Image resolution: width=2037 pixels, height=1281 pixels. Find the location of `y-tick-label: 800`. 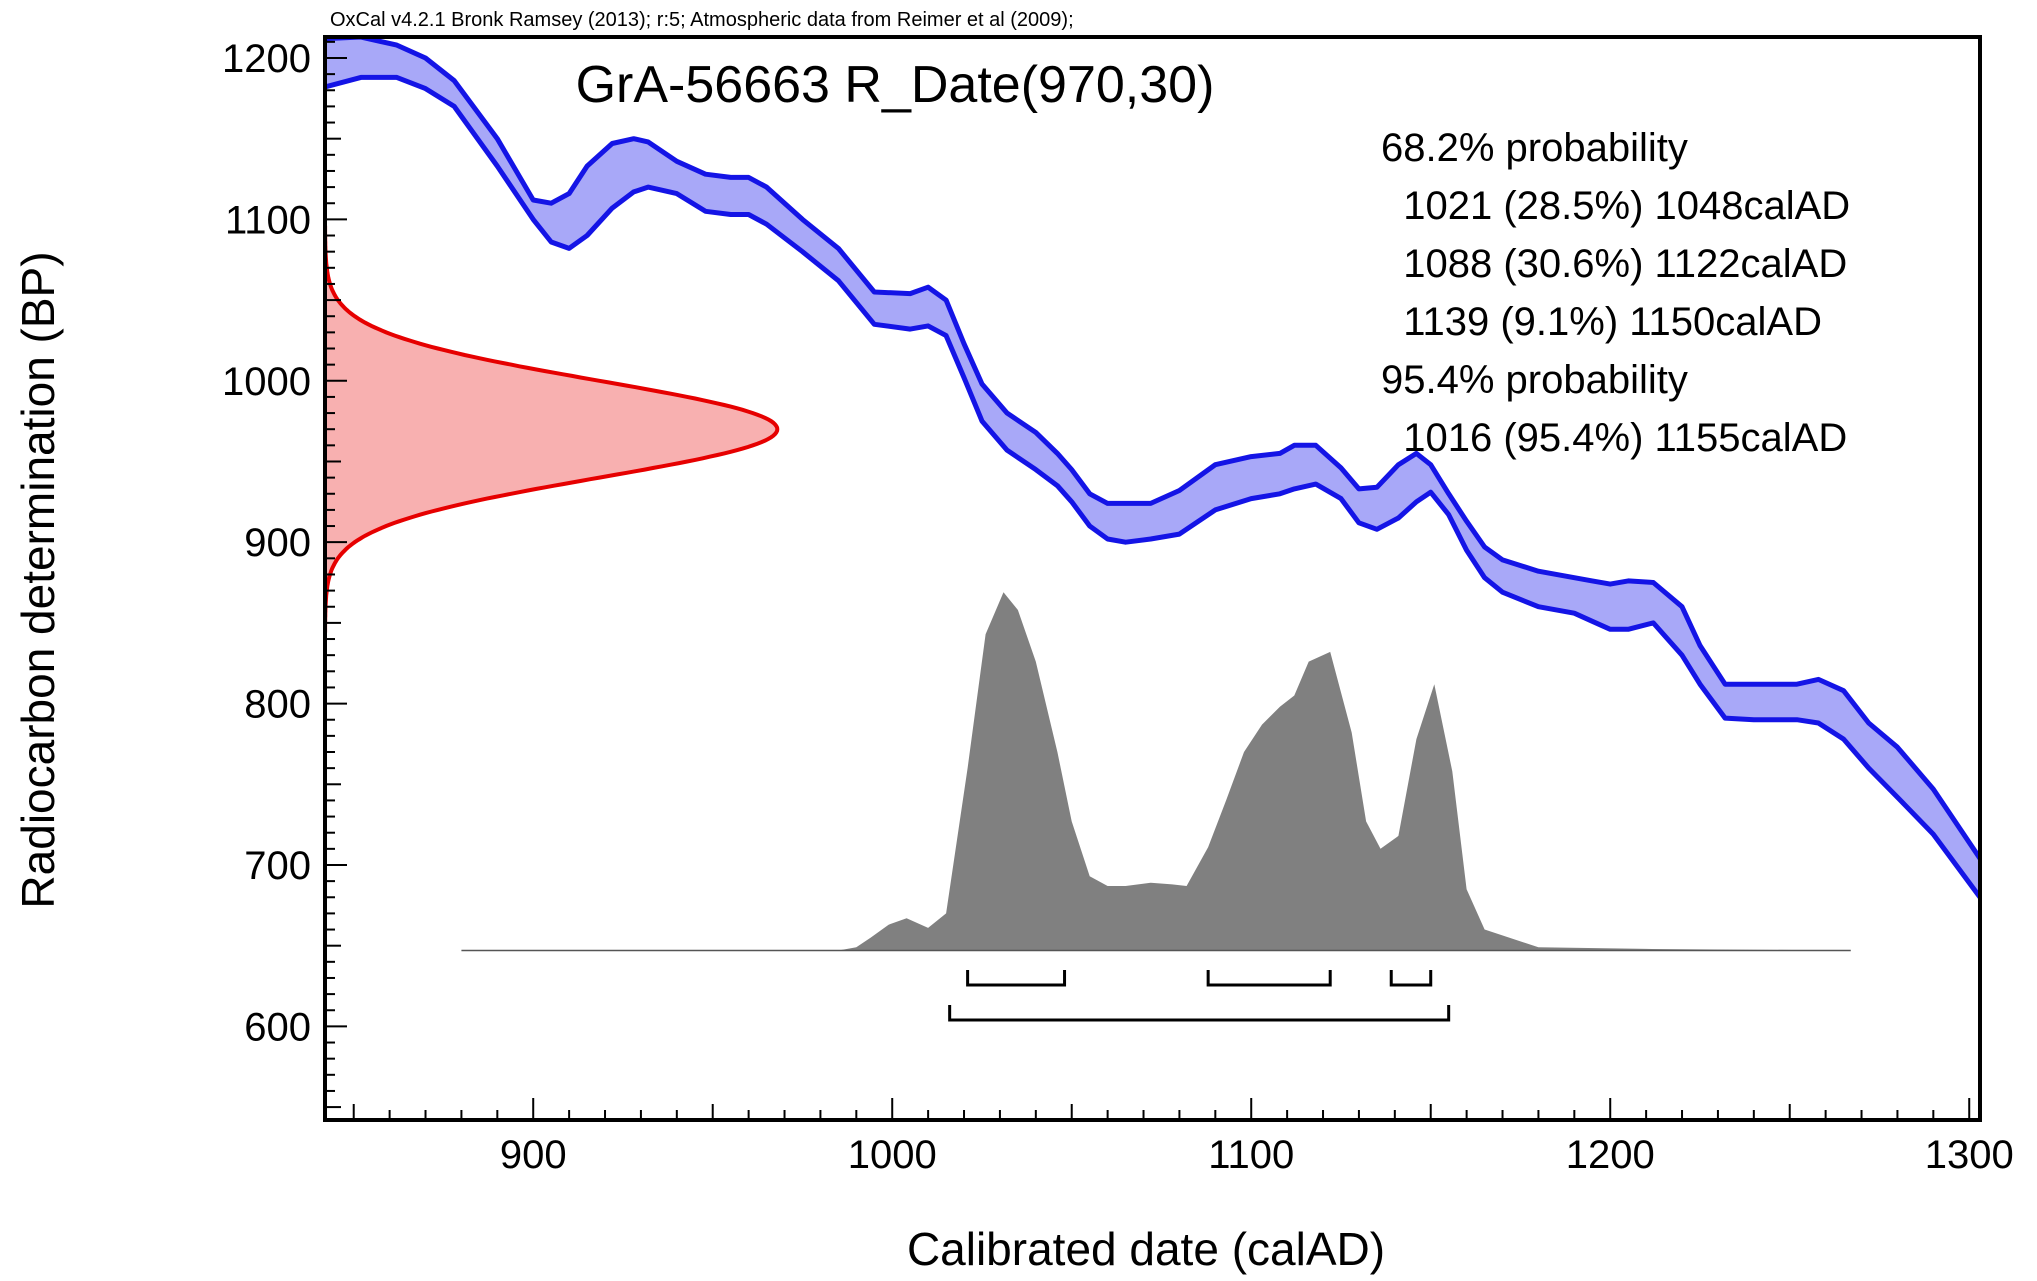

y-tick-label: 800 is located at coordinates (277, 705).